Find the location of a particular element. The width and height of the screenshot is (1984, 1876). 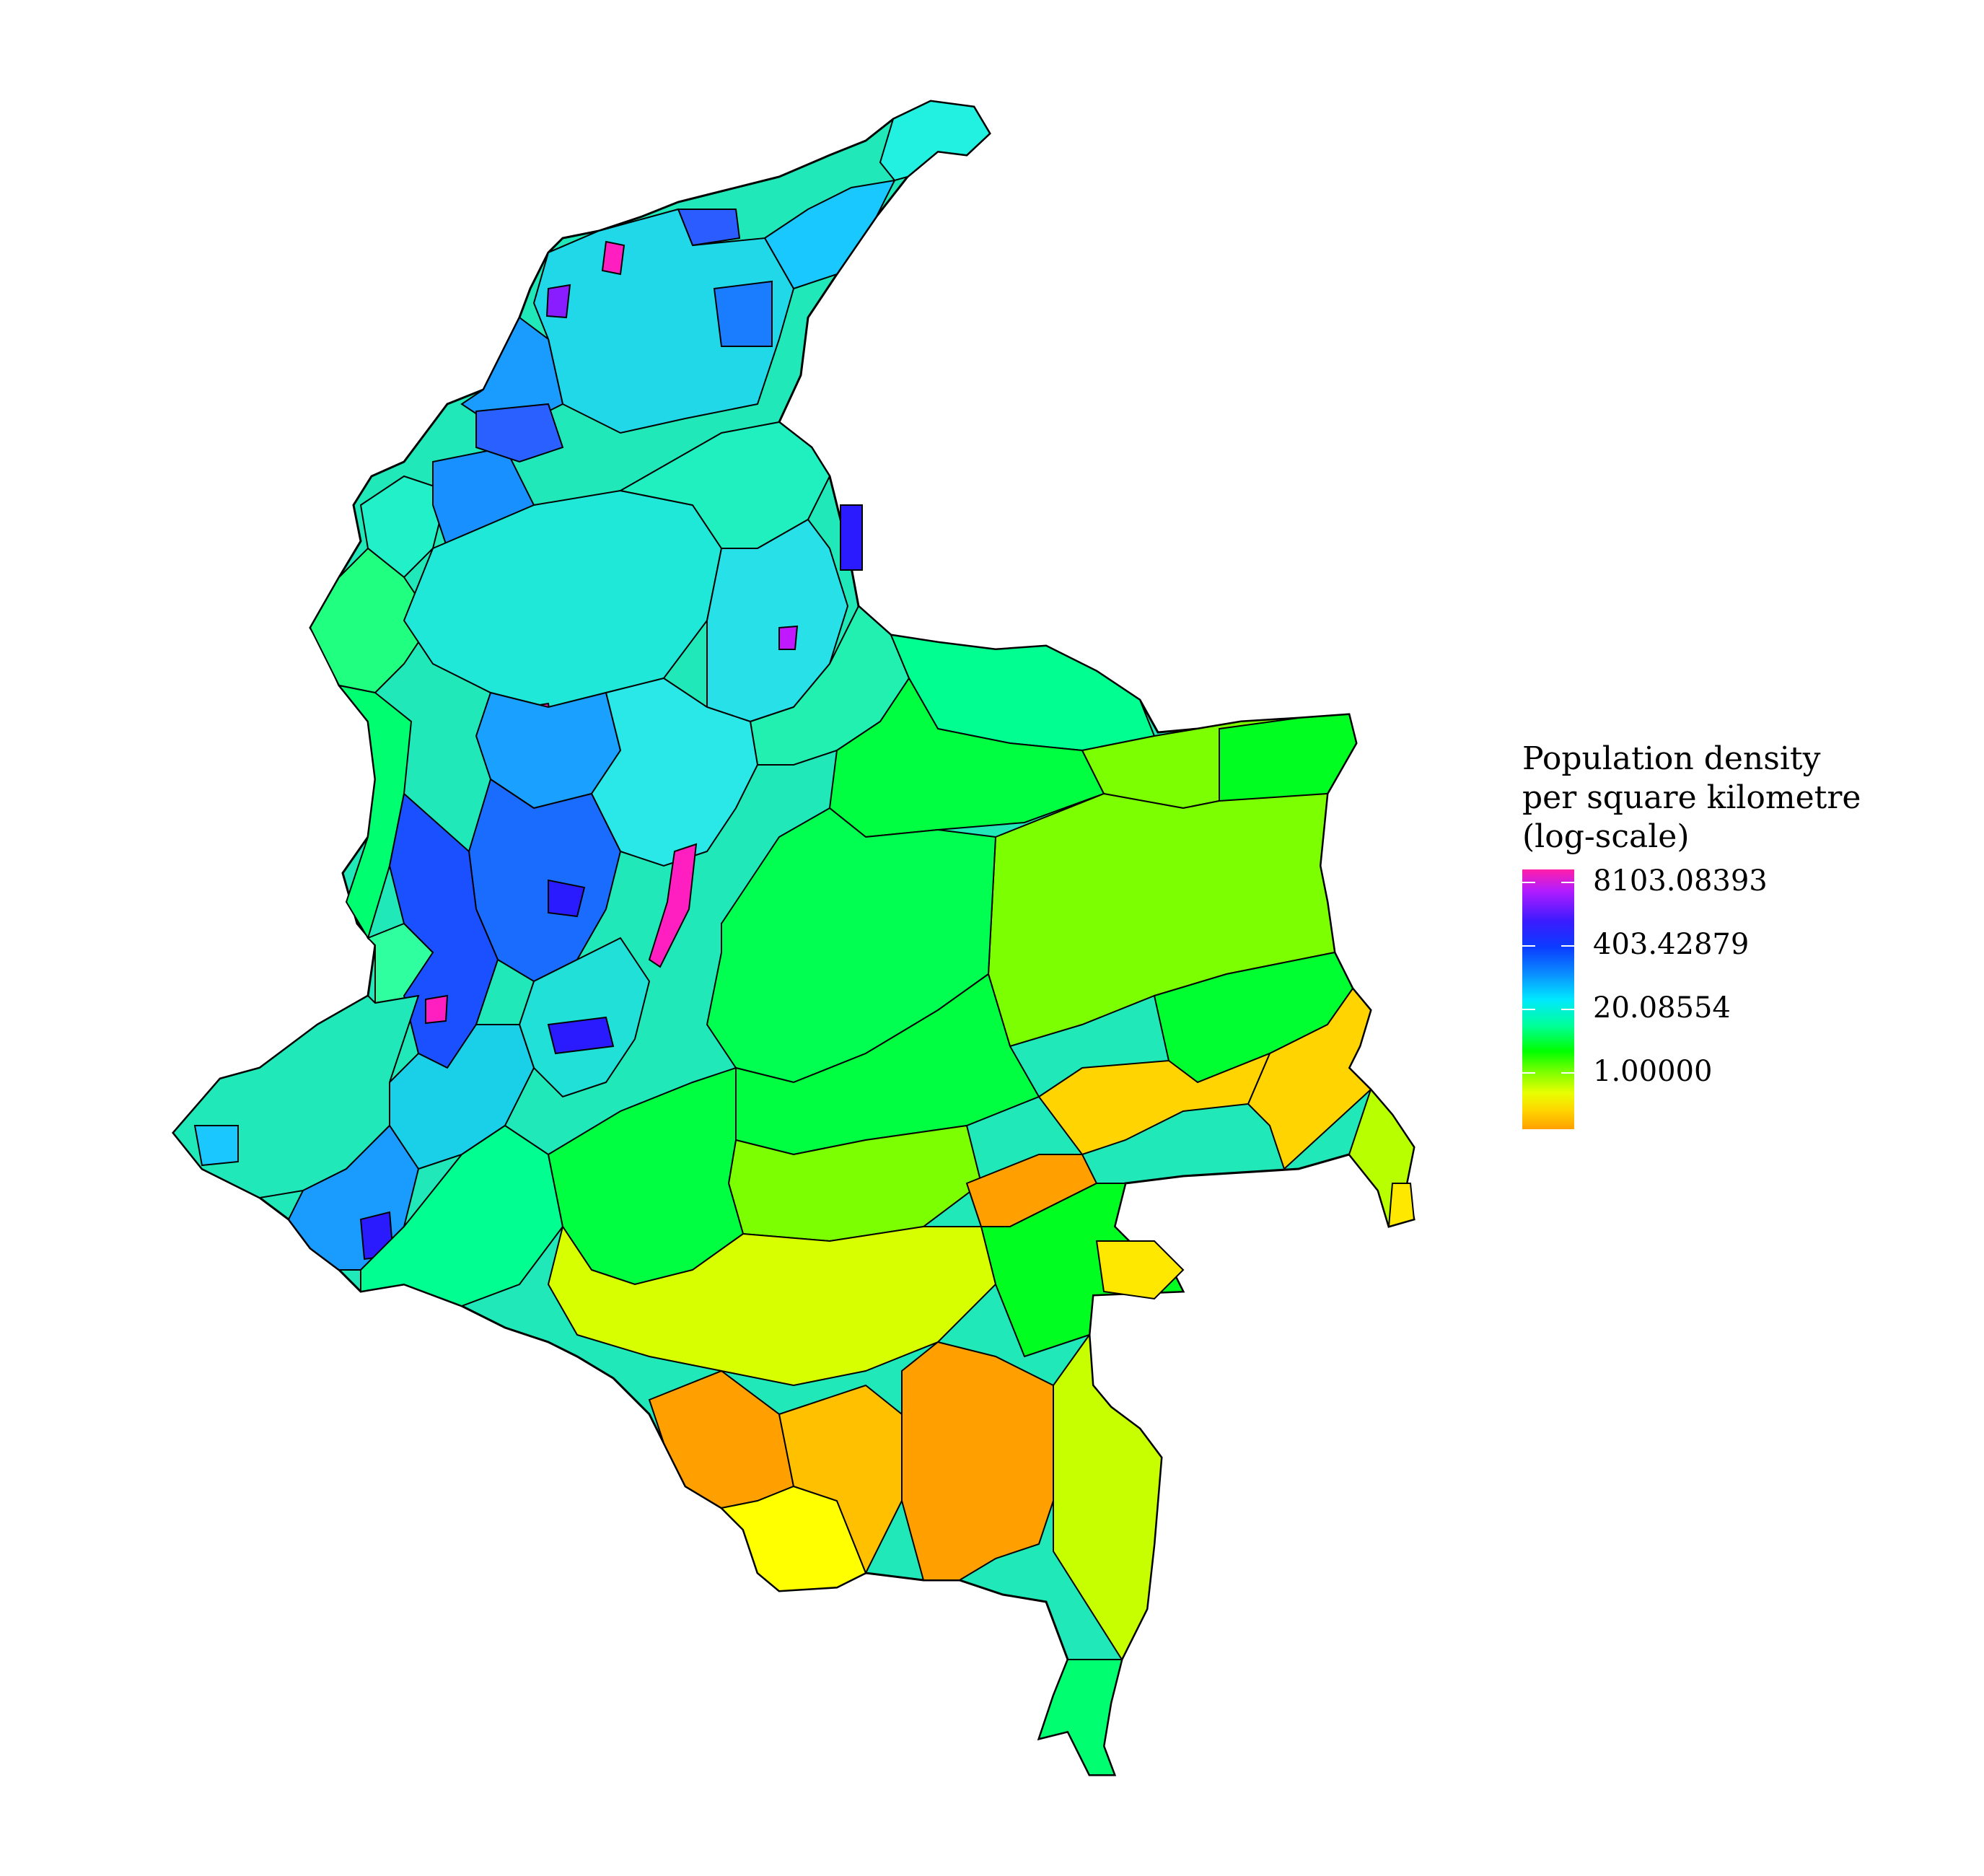

region-cundinamarca is located at coordinates (674, 772).